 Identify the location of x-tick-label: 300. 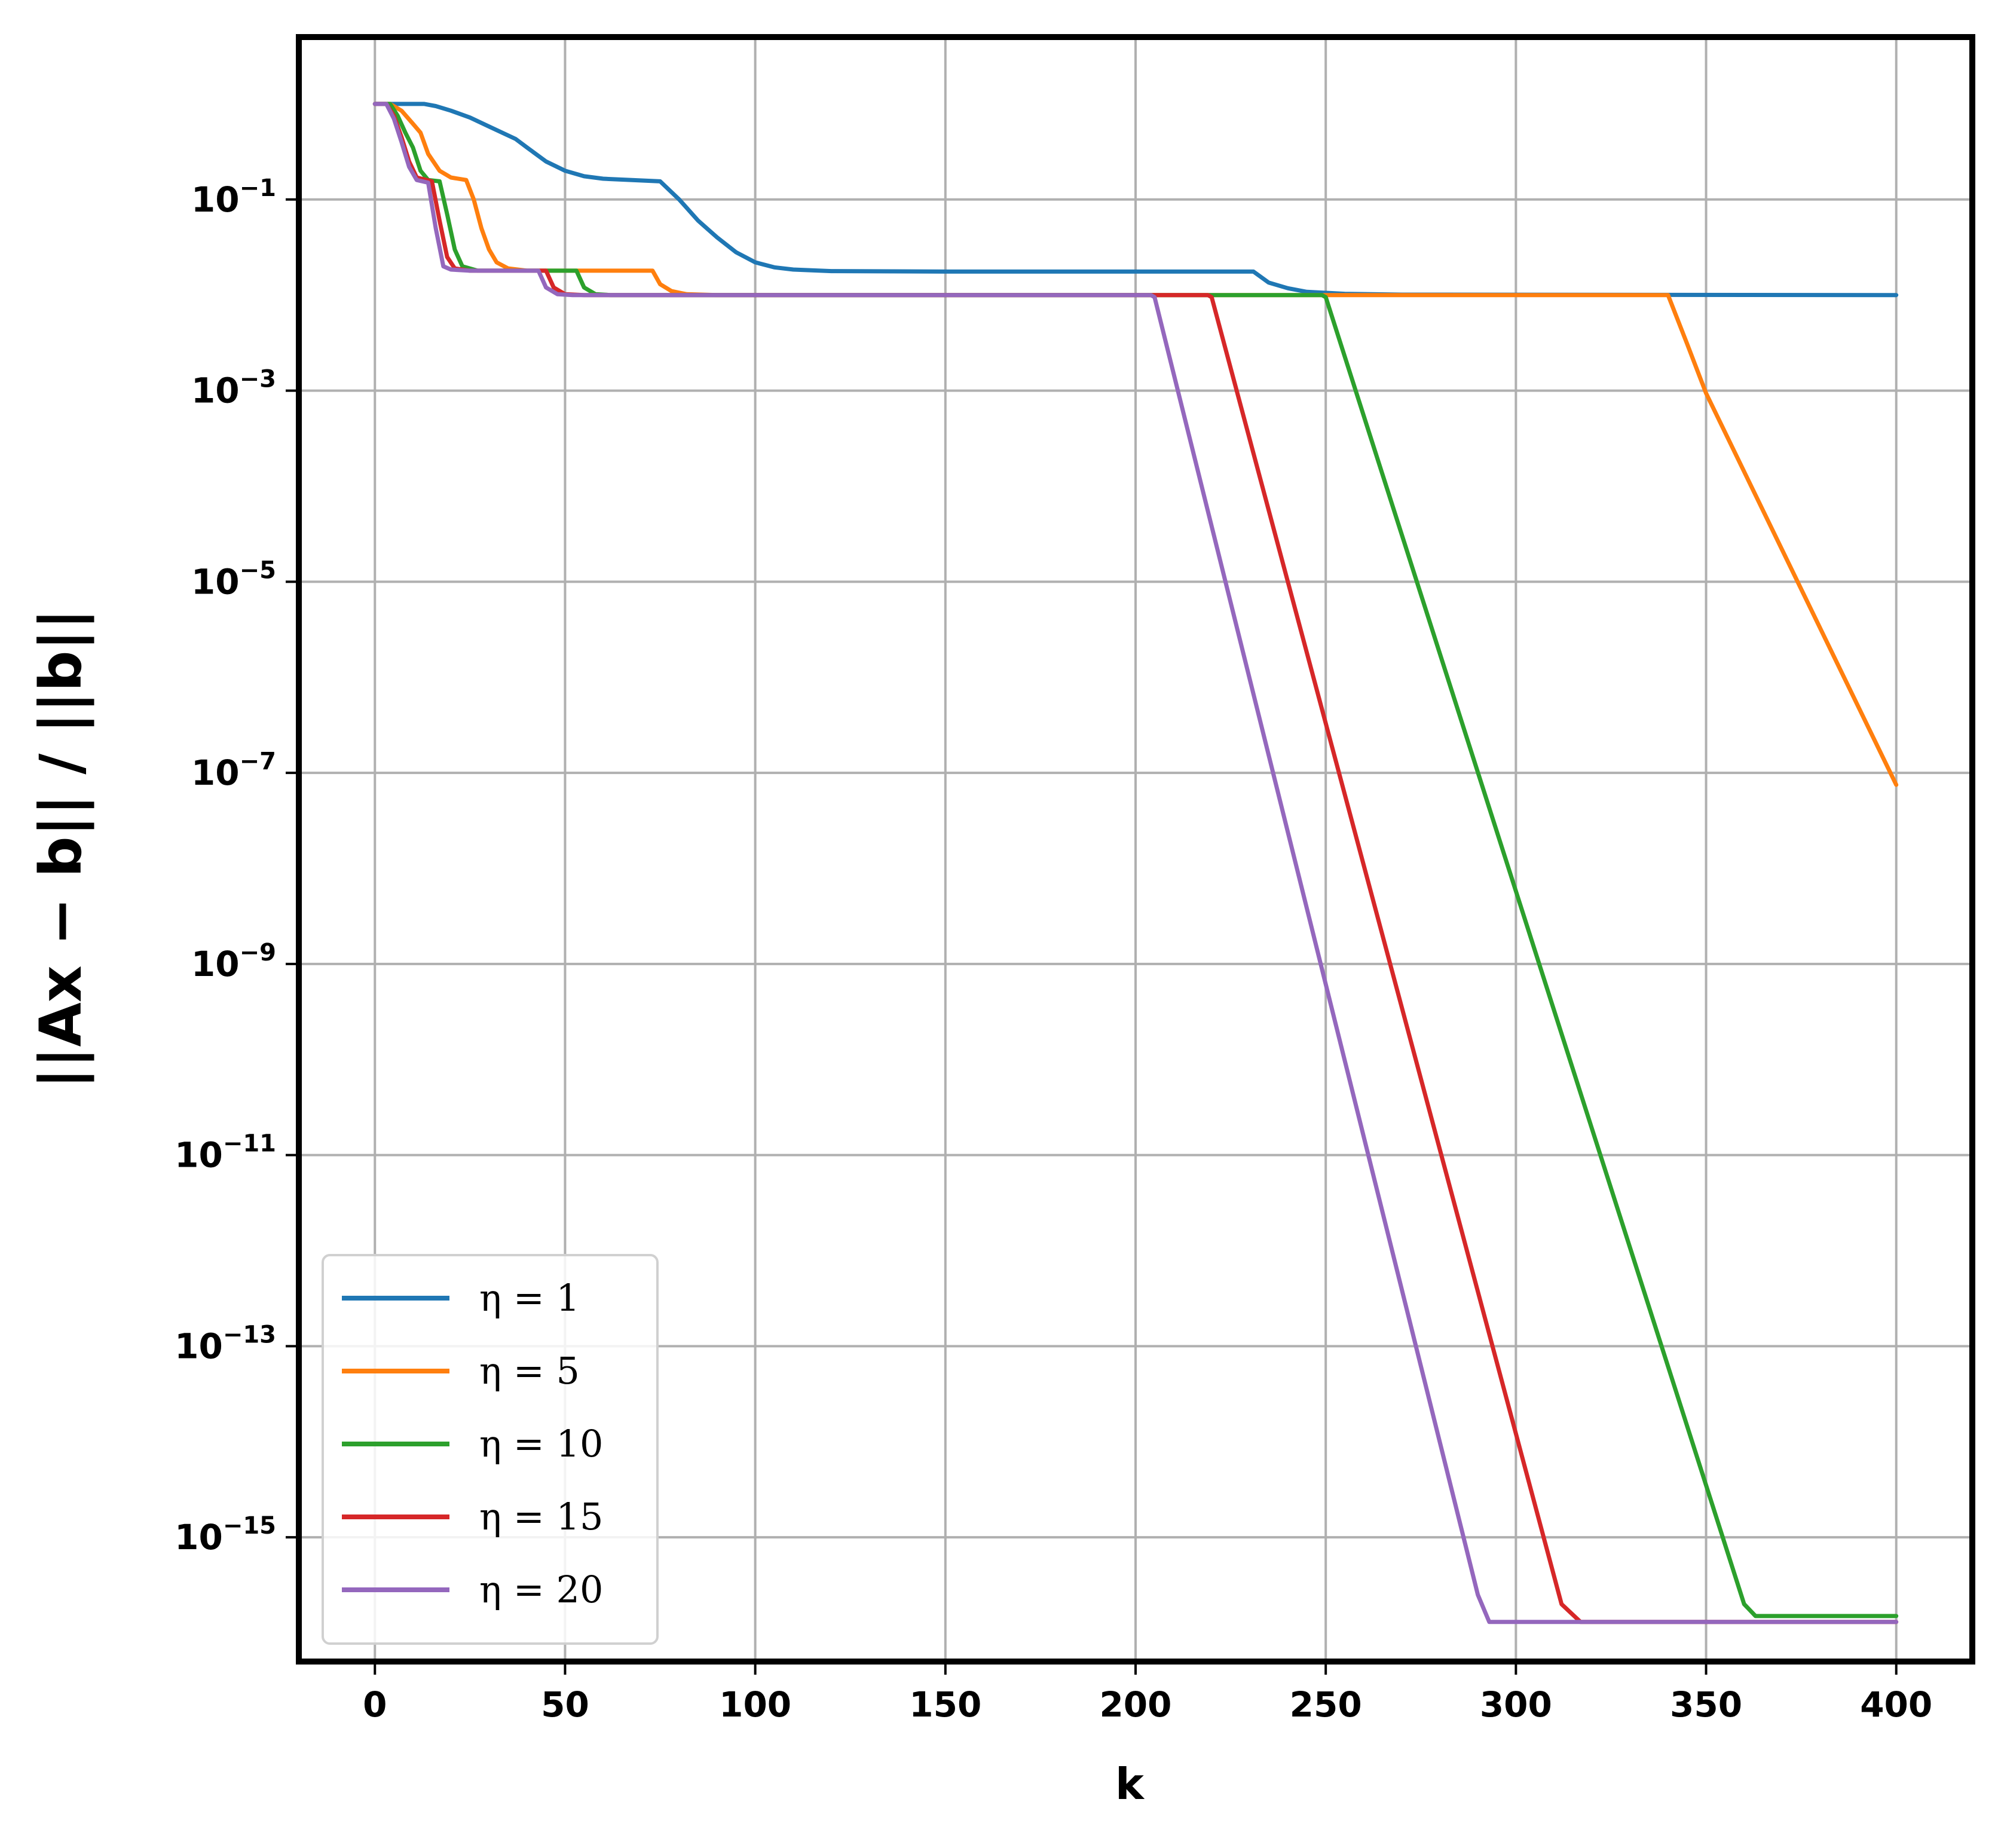
(1516, 1704).